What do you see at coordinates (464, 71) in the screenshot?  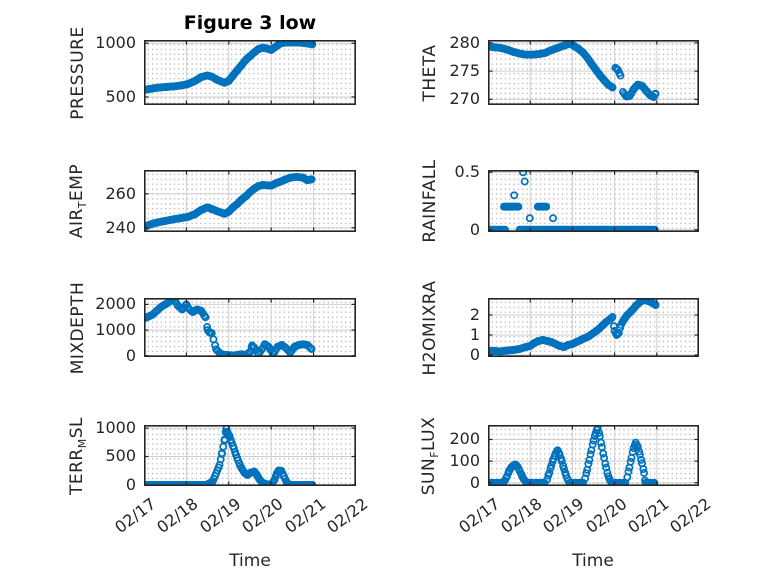 I see `y-tick-label: 275` at bounding box center [464, 71].